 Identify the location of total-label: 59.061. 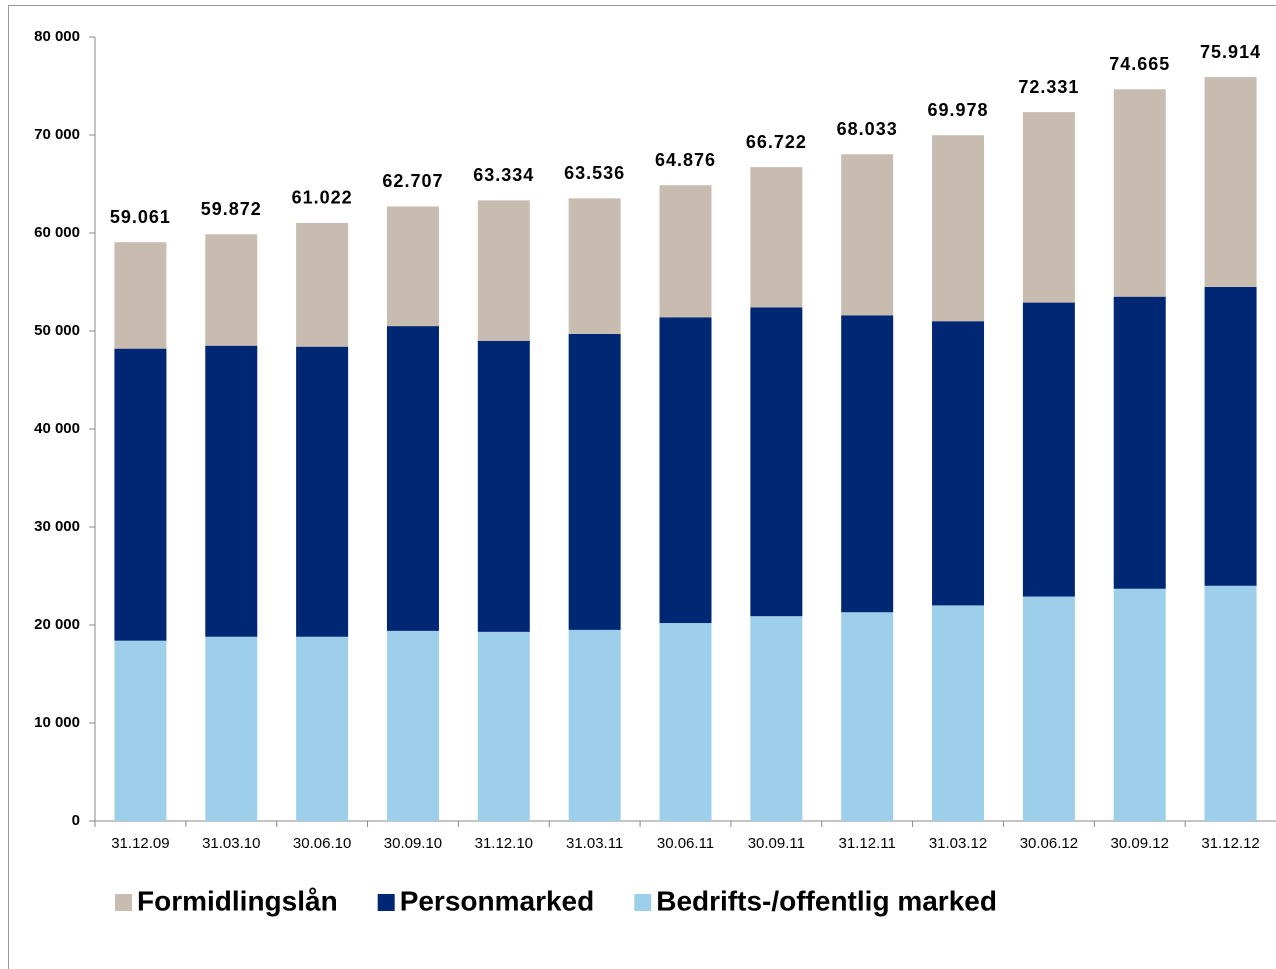
(140, 217).